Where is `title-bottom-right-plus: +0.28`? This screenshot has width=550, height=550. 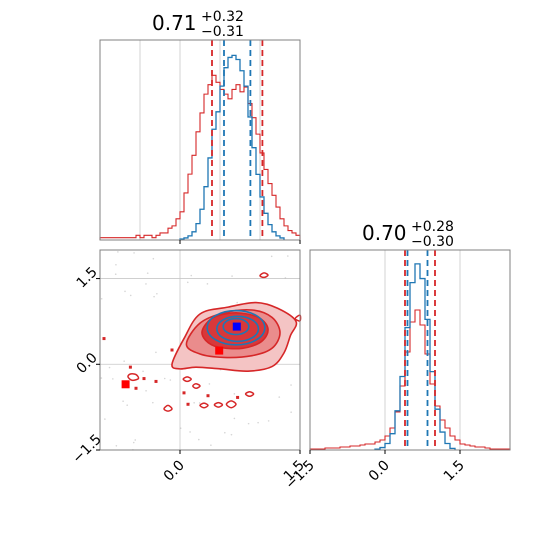 title-bottom-right-plus: +0.28 is located at coordinates (432, 227).